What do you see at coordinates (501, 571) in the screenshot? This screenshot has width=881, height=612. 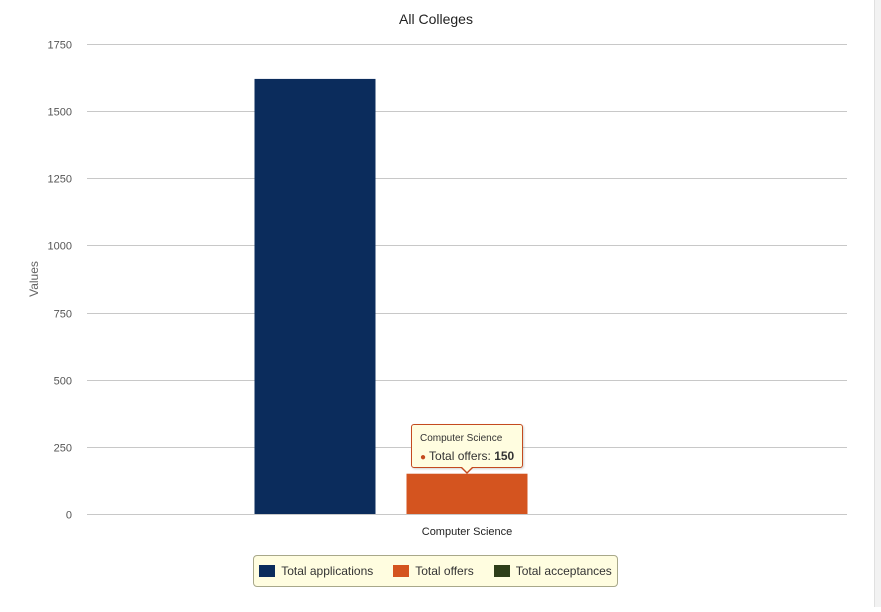 I see `legend-swatch-total-acceptances` at bounding box center [501, 571].